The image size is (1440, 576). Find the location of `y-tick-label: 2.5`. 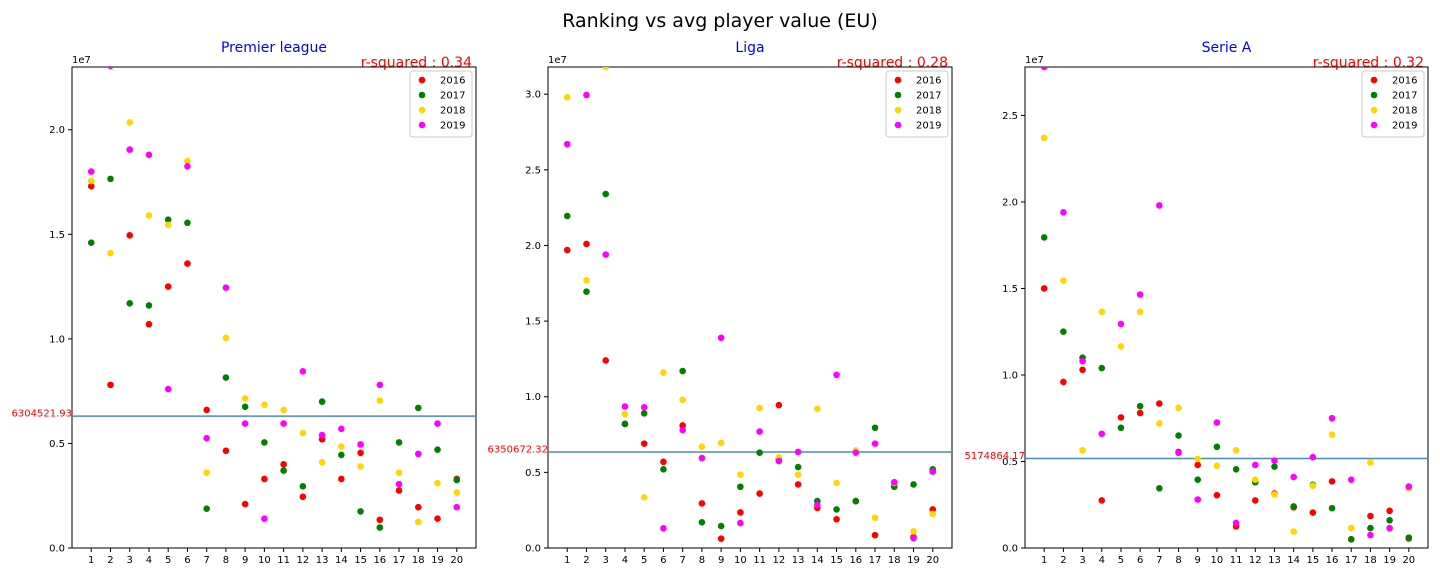

y-tick-label: 2.5 is located at coordinates (533, 170).